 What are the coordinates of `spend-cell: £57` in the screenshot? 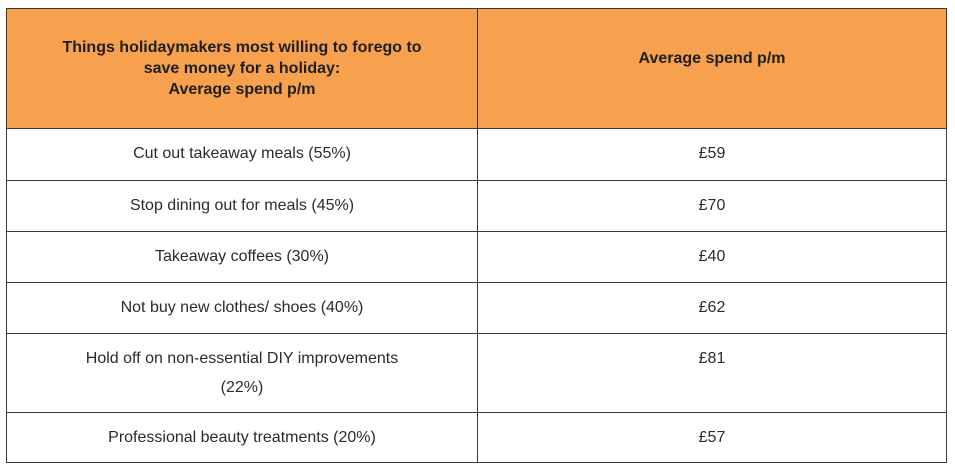 It's located at (712, 437).